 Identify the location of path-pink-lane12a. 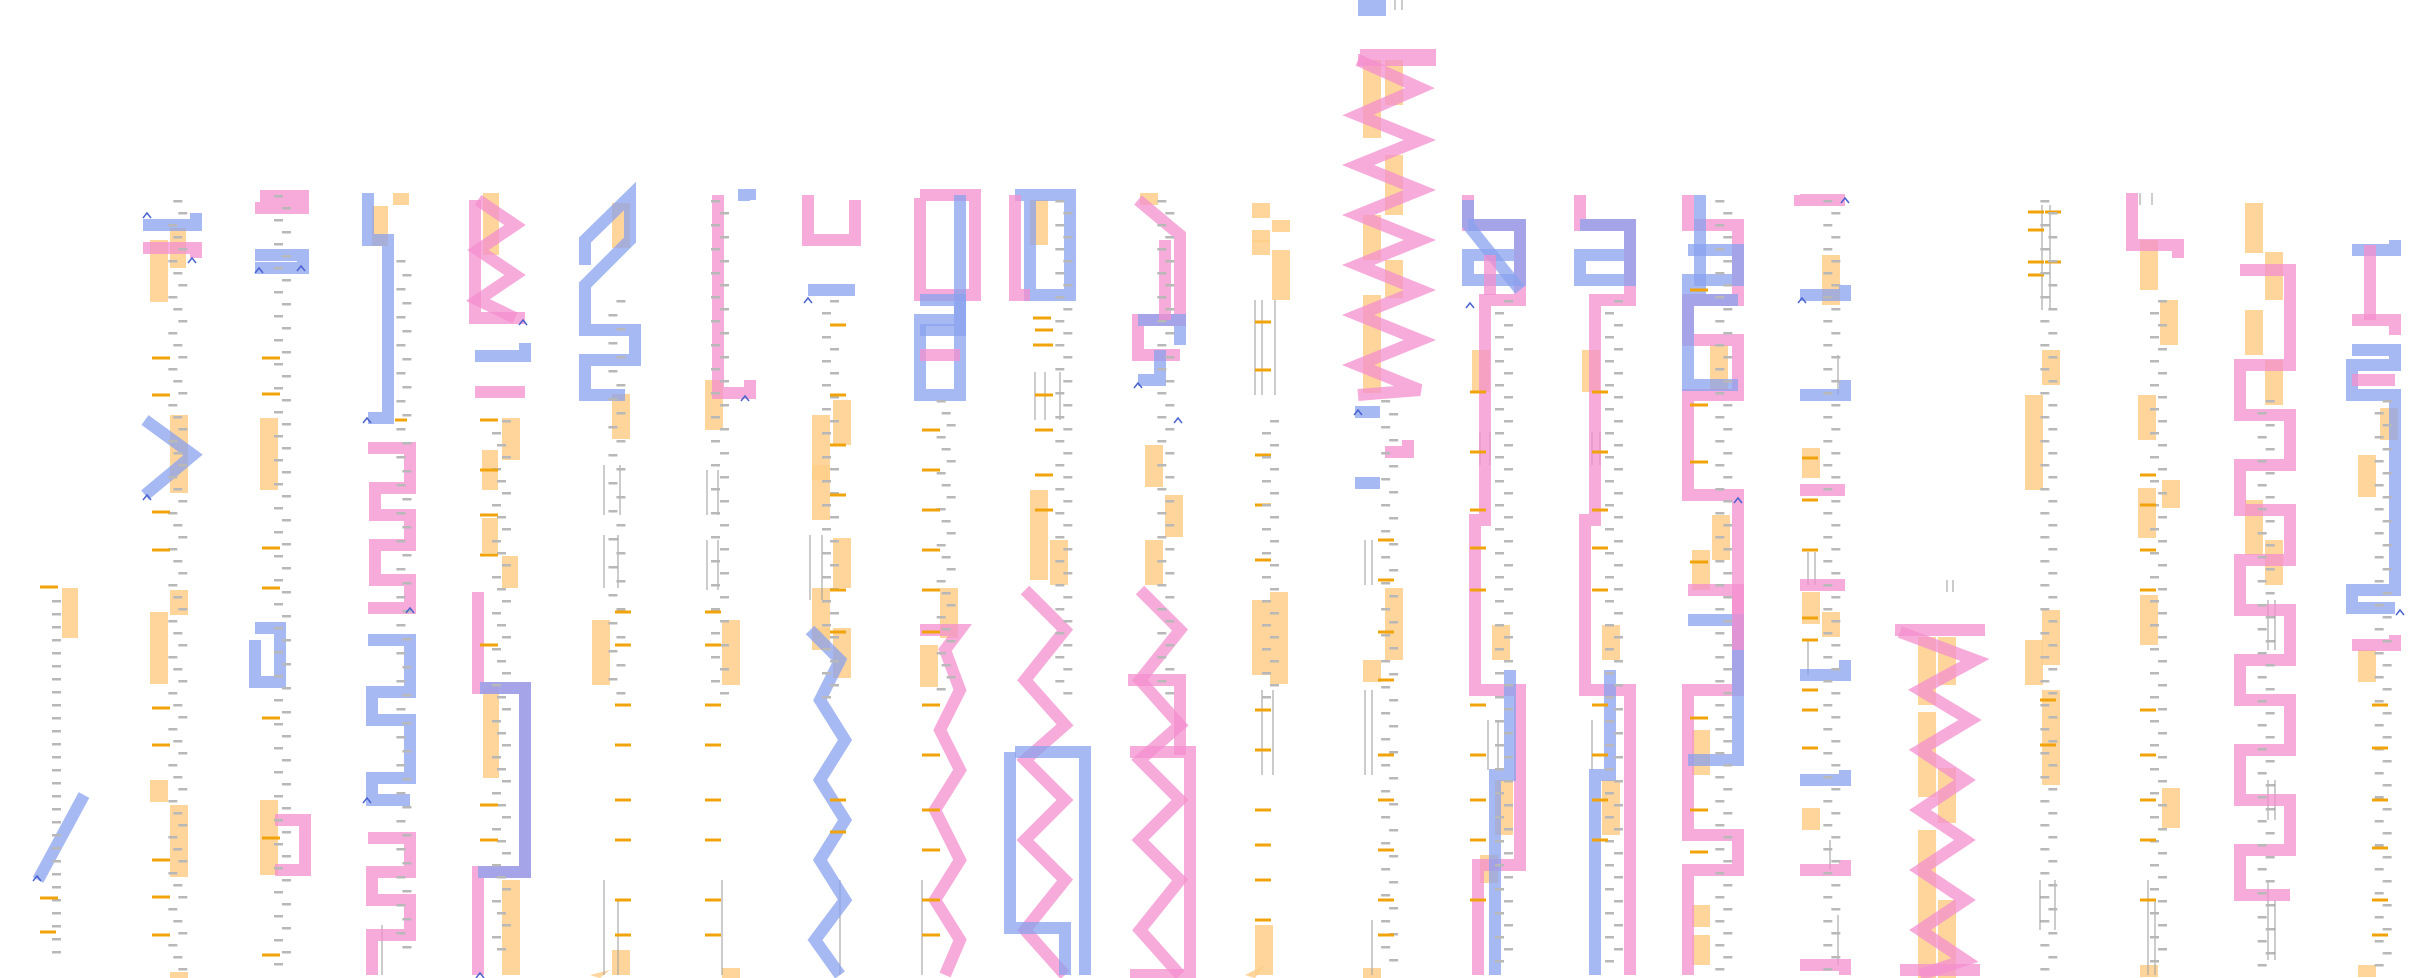
(1399, 449).